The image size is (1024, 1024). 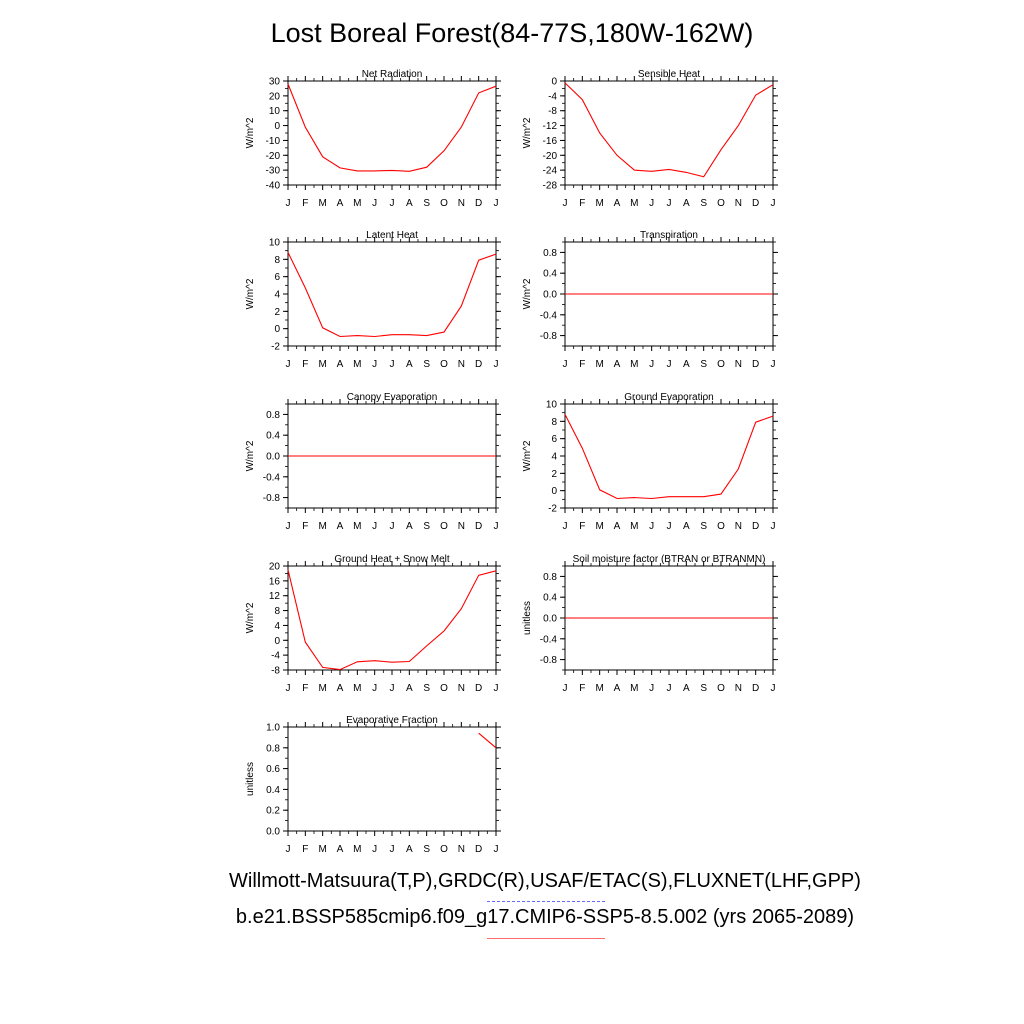 I want to click on soil-moisture-factor-btran-or-btranmn-ytick-label: -0.4, so click(x=549, y=639).